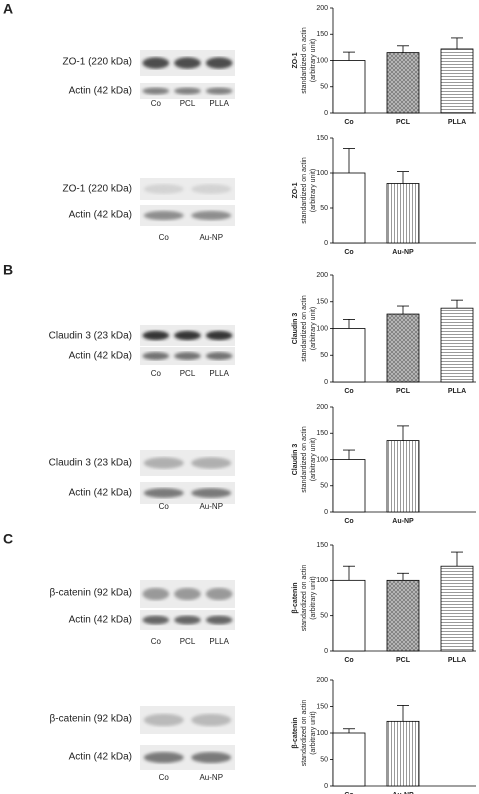 The width and height of the screenshot is (479, 794). I want to click on blot-label: Claudin 3 (23 kDa), so click(90, 463).